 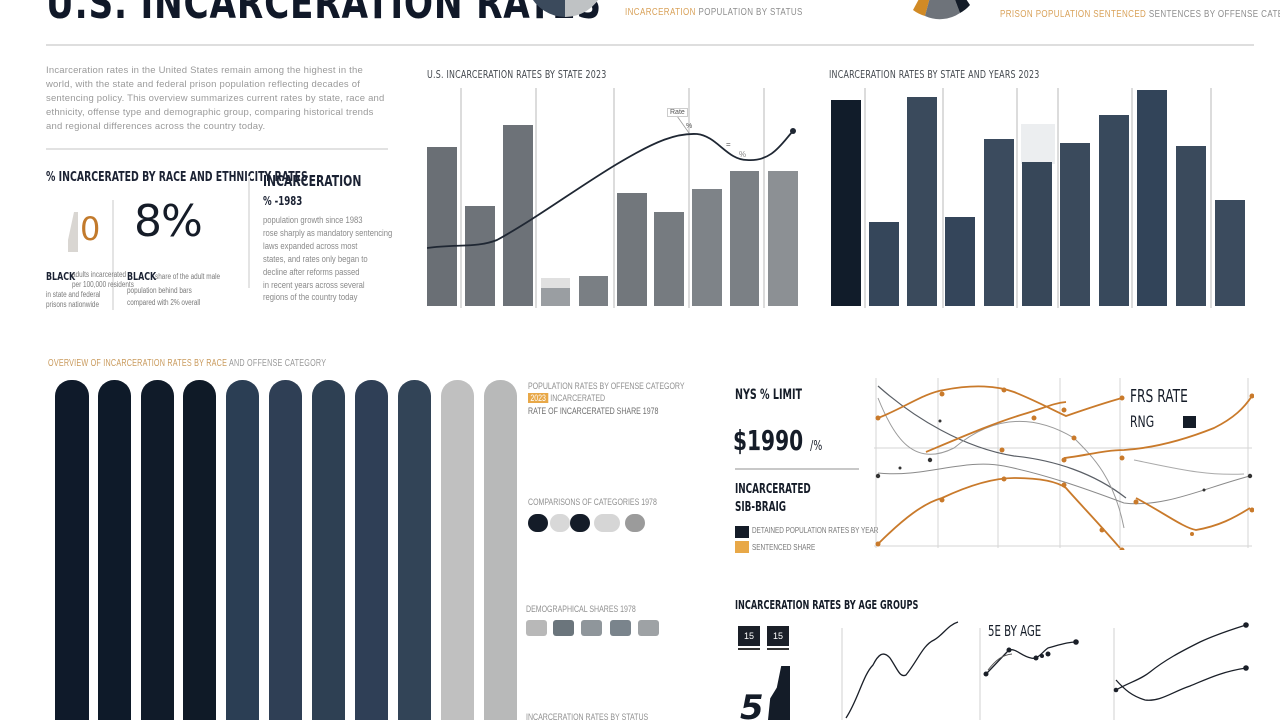 What do you see at coordinates (778, 440) in the screenshot?
I see `price-value: $1990 /%` at bounding box center [778, 440].